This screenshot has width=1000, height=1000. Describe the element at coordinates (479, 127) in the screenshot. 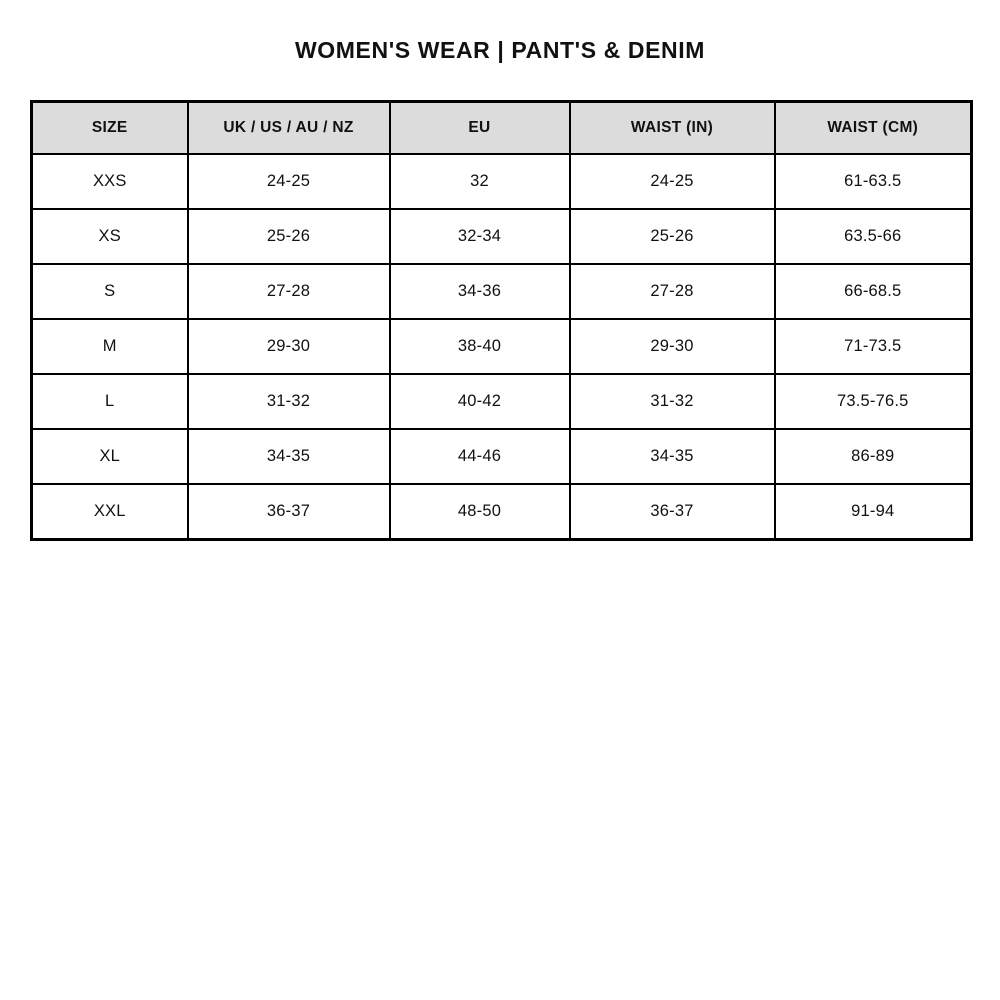

I see `column-header: EU` at that location.